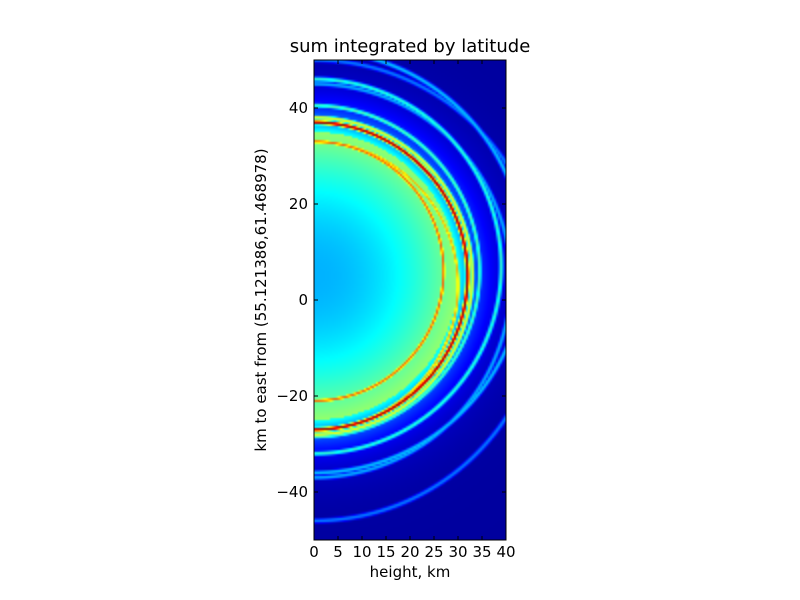  Describe the element at coordinates (338, 552) in the screenshot. I see `x-tick-label: 5` at that location.